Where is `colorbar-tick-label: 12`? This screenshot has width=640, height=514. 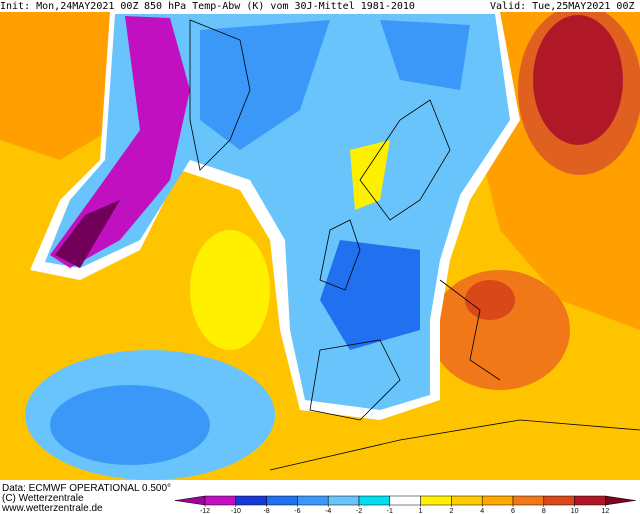
colorbar-tick-label: 12 is located at coordinates (606, 511).